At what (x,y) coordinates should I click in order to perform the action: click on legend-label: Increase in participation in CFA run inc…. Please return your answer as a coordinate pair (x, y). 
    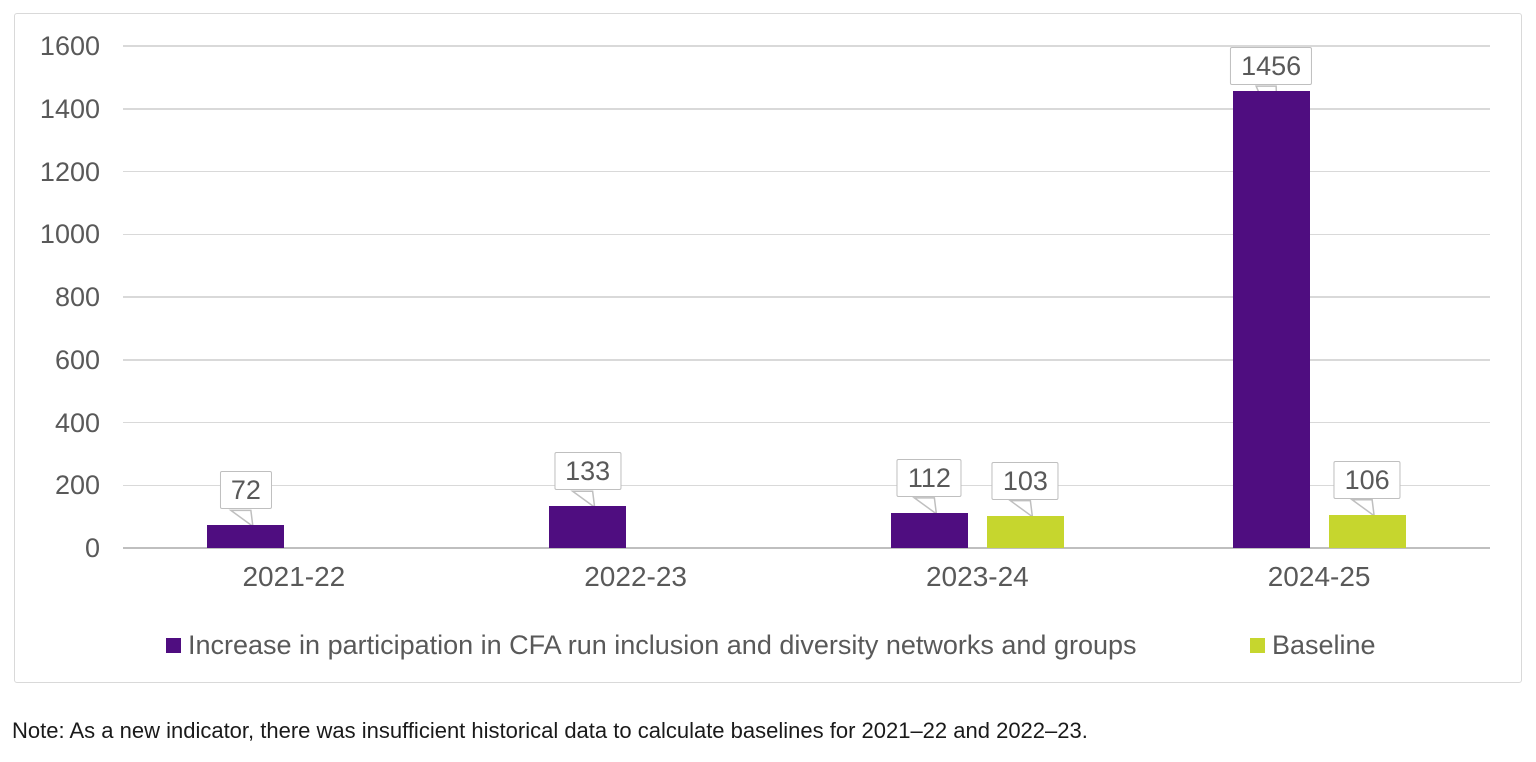
    Looking at the image, I should click on (662, 644).